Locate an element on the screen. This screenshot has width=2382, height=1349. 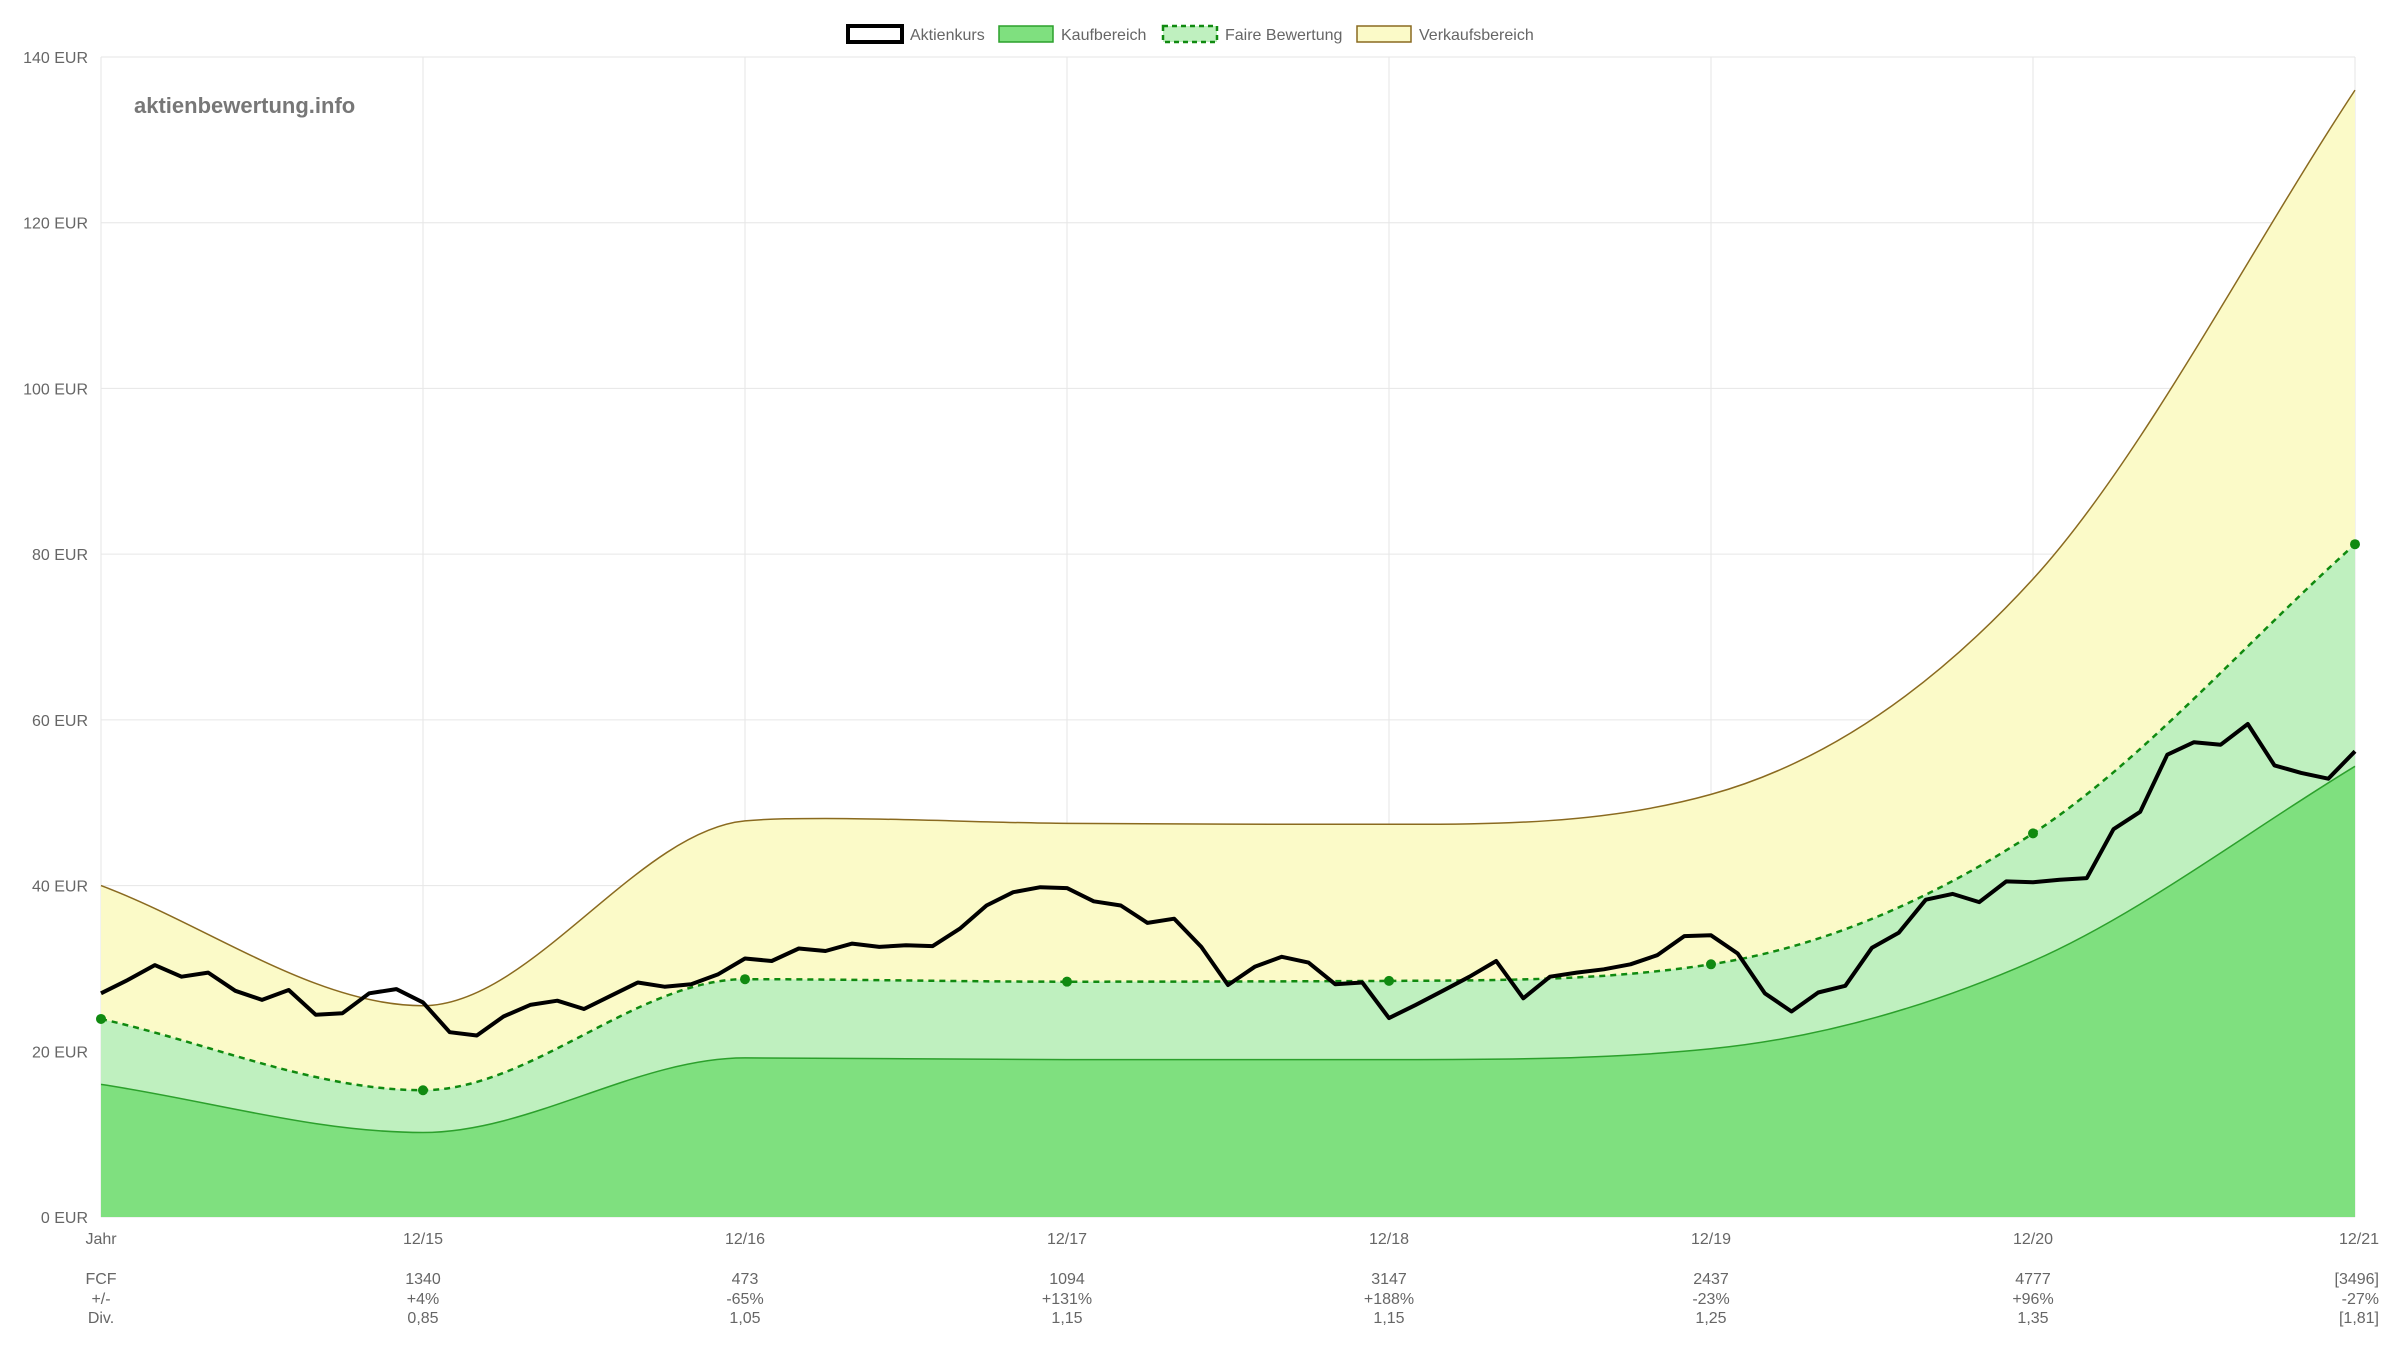
legend-label: Kaufbereich is located at coordinates (1103, 35).